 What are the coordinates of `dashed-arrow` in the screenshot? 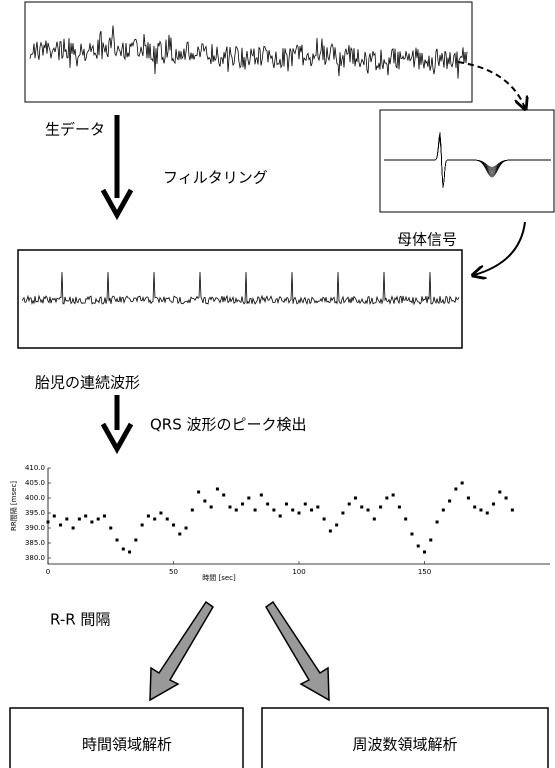 It's located at (491, 84).